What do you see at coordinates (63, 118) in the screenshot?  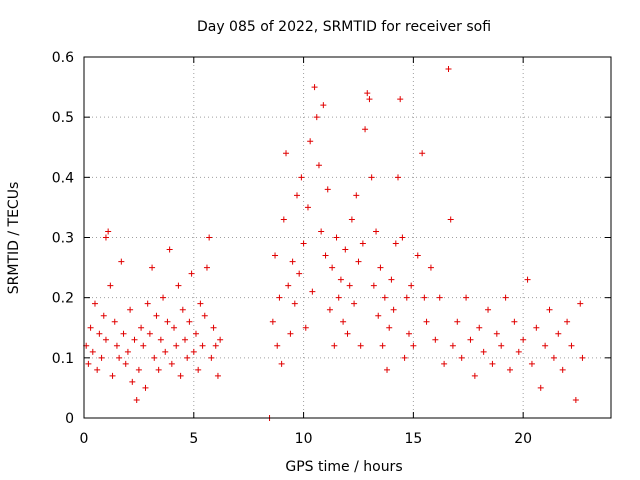 I see `y-tick-label: 0.5` at bounding box center [63, 118].